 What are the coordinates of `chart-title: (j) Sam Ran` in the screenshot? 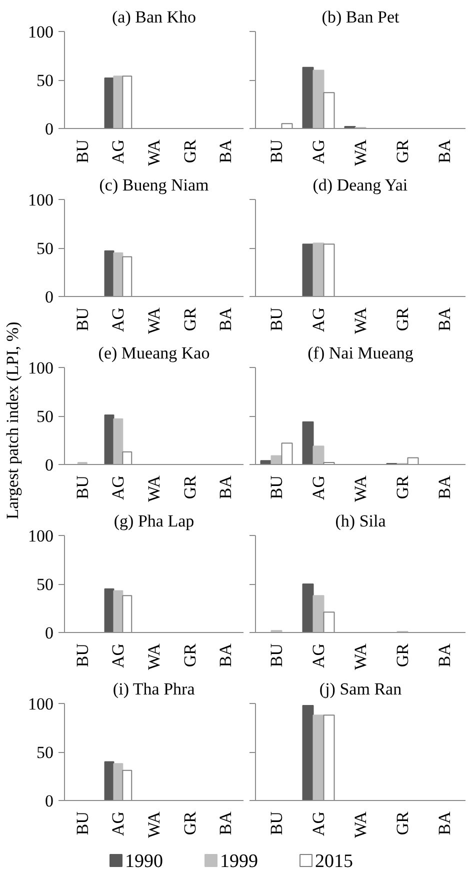 It's located at (360, 689).